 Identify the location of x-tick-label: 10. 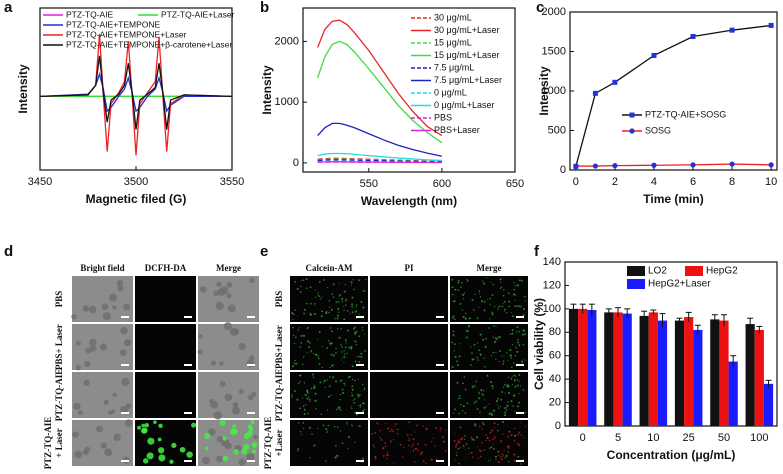
(771, 182).